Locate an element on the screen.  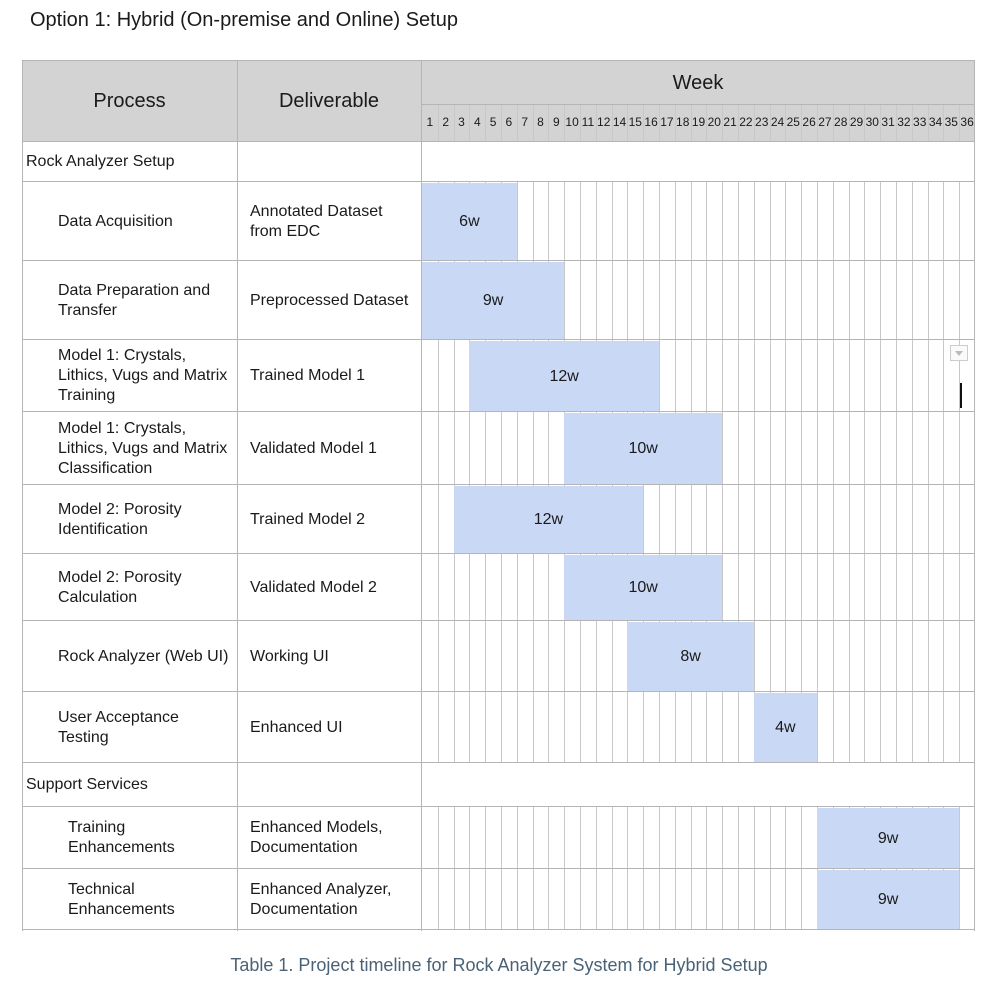
gantt-bar: 9w is located at coordinates (493, 301).